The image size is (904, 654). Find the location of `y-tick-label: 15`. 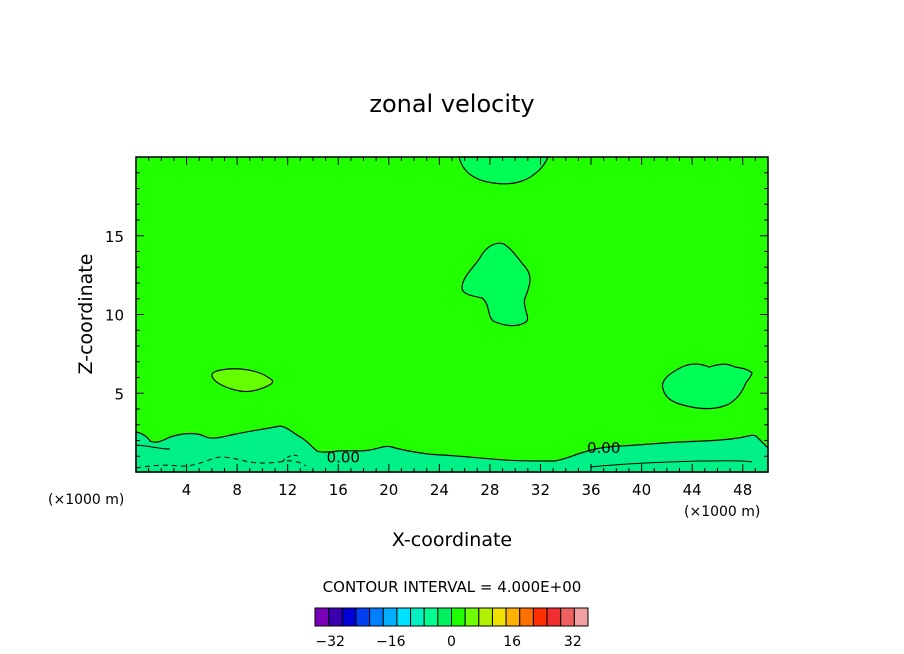

y-tick-label: 15 is located at coordinates (114, 237).